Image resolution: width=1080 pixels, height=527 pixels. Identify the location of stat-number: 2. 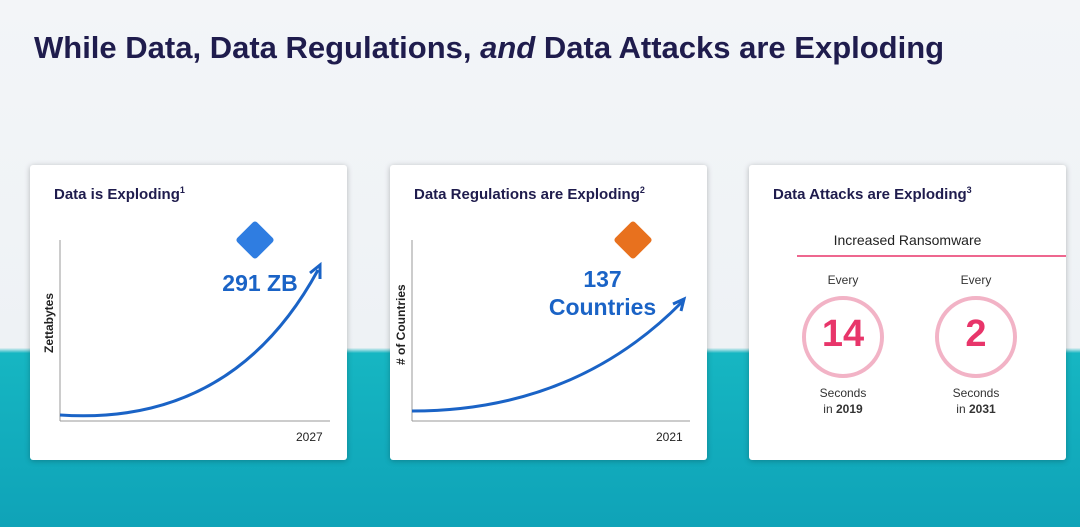
(976, 334).